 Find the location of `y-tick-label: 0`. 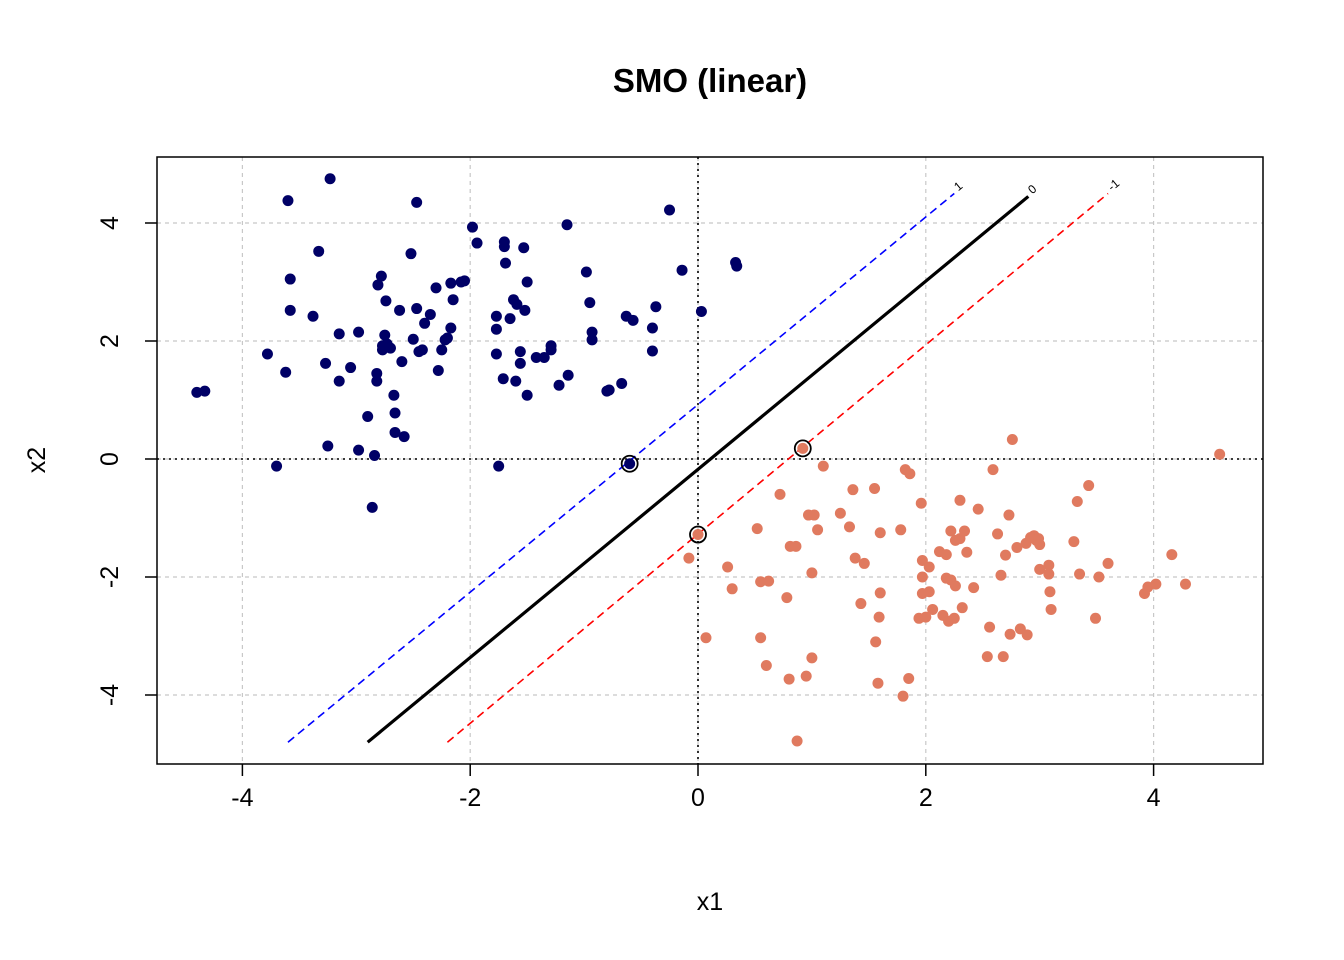

y-tick-label: 0 is located at coordinates (110, 459).